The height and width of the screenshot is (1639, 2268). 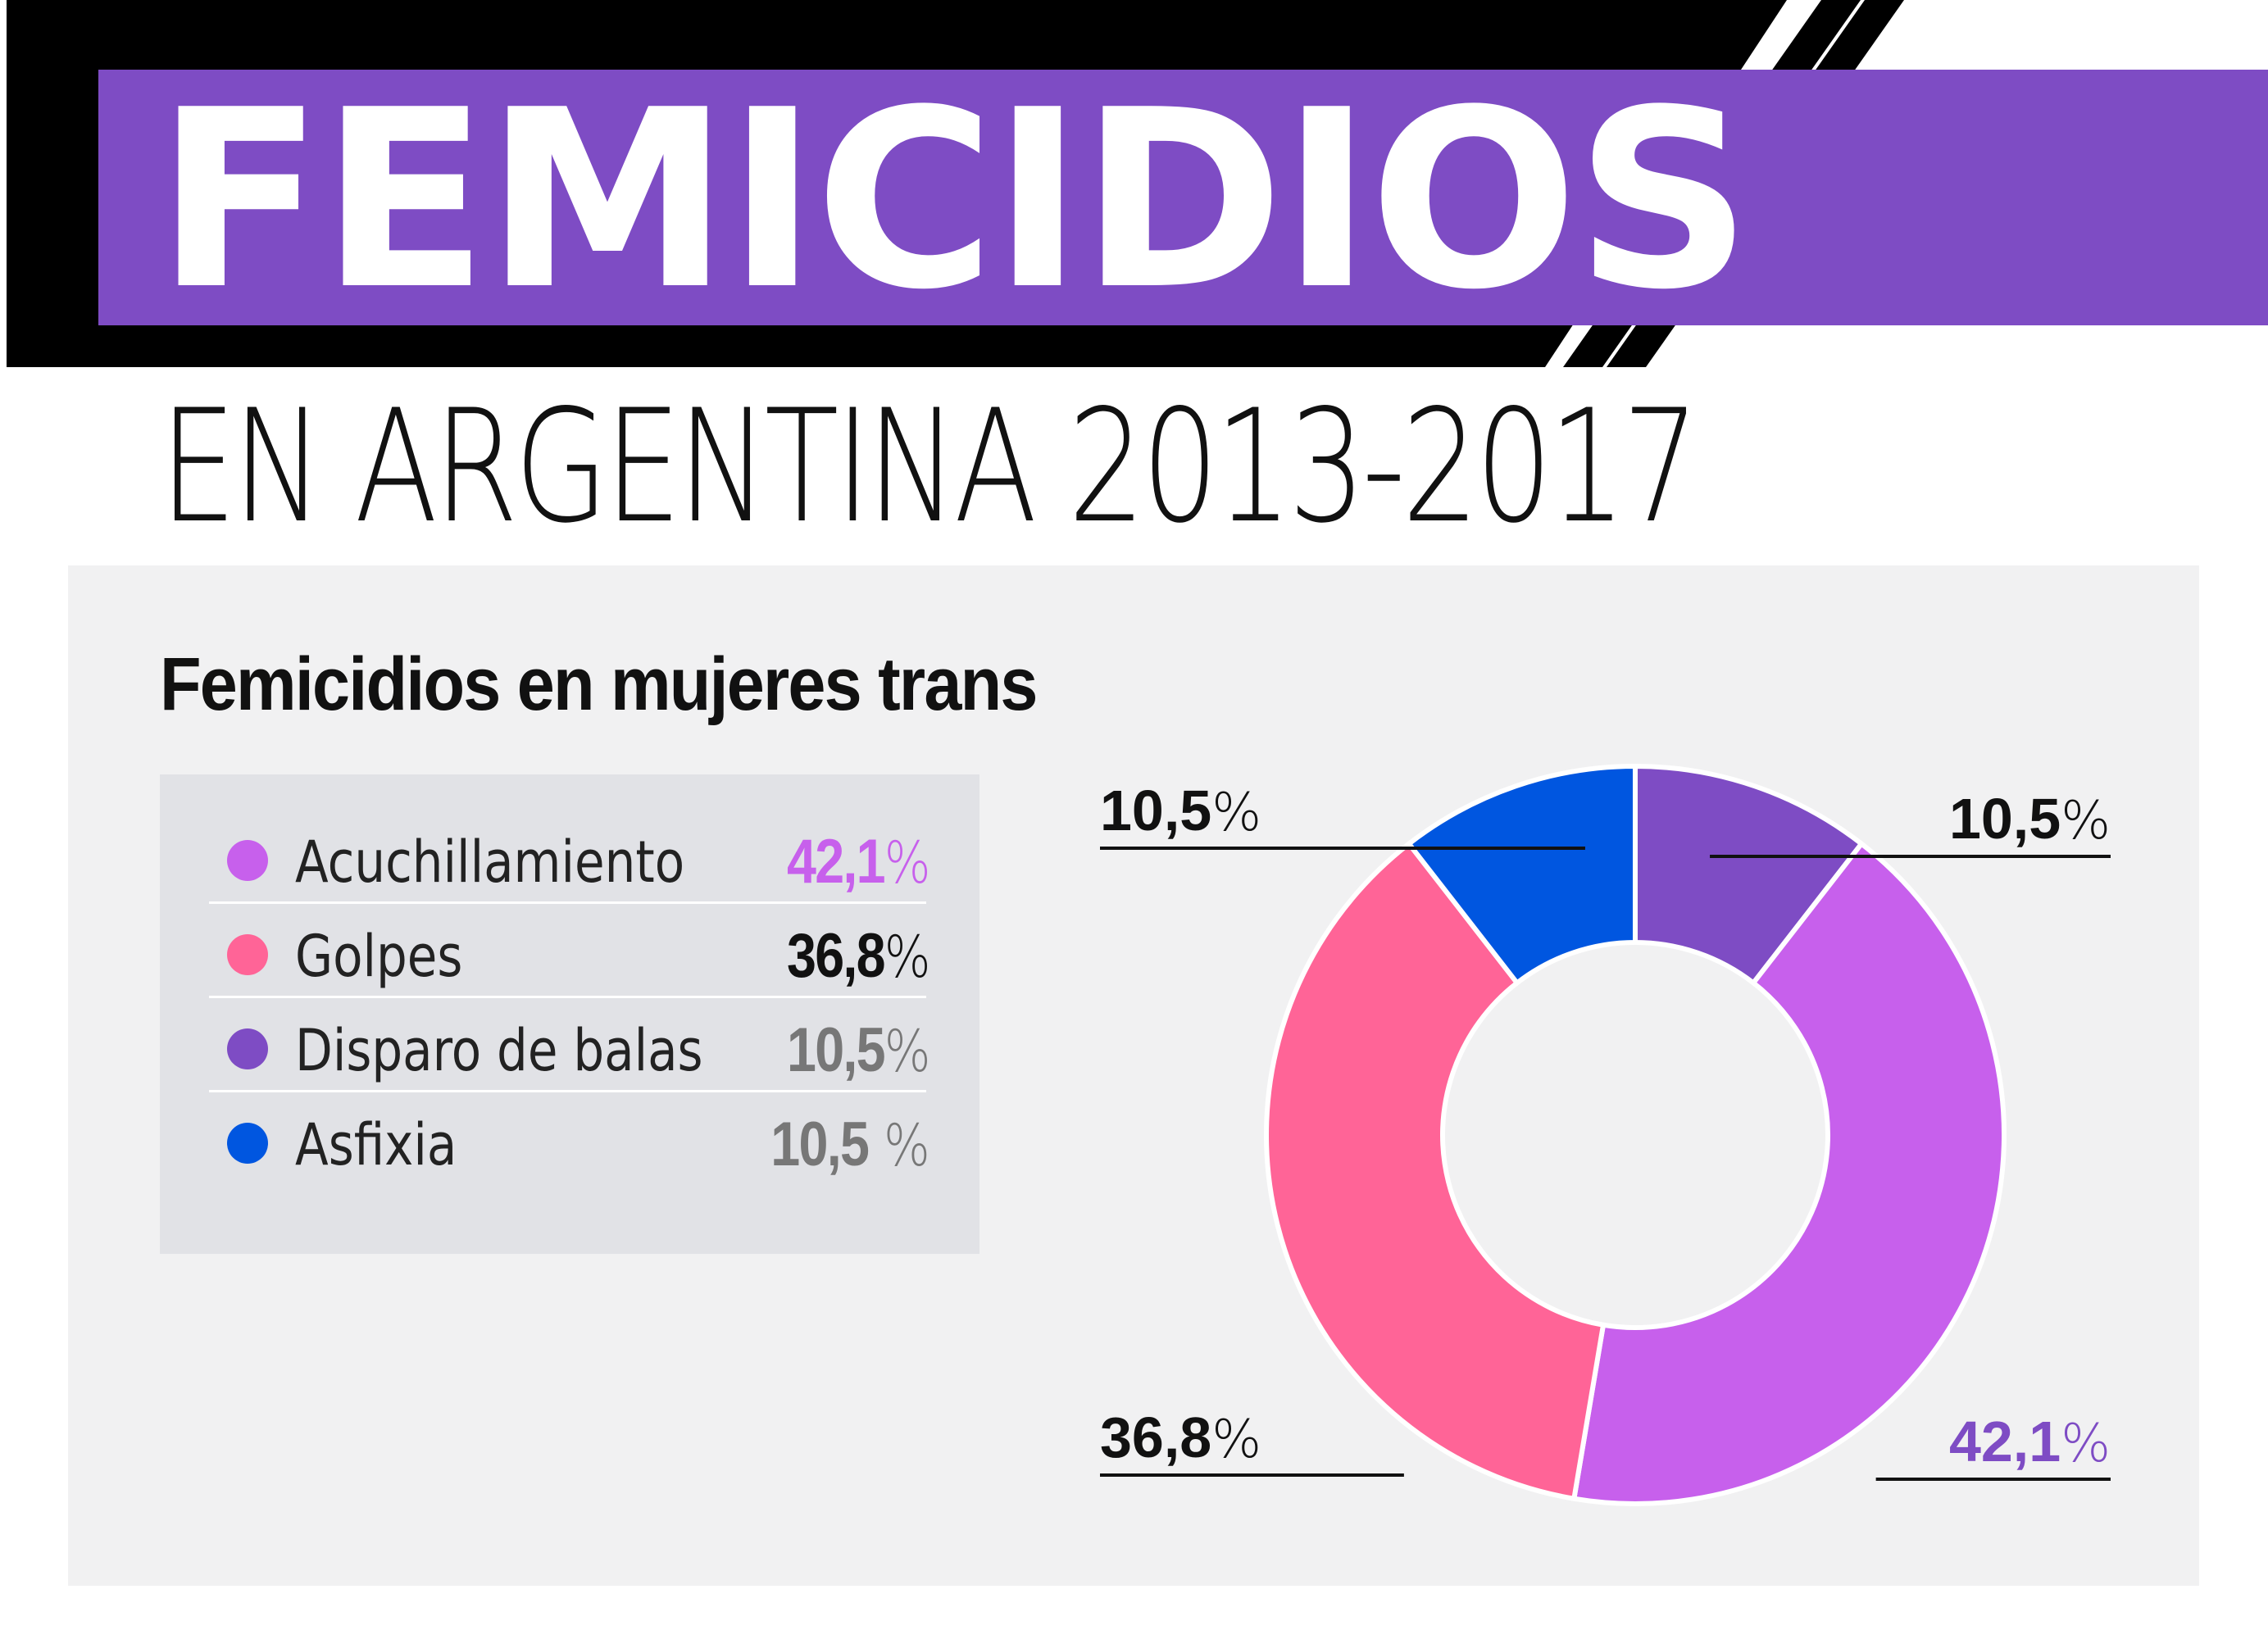 I want to click on slice-asfixia, so click(x=1521, y=875).